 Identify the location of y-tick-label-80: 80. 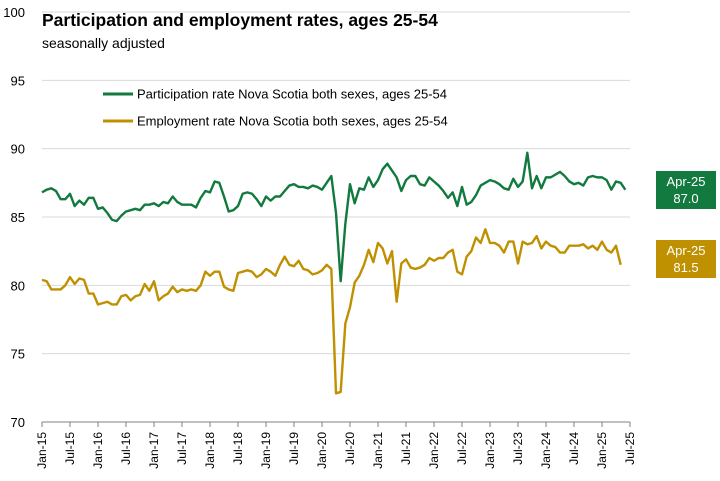
(18, 285).